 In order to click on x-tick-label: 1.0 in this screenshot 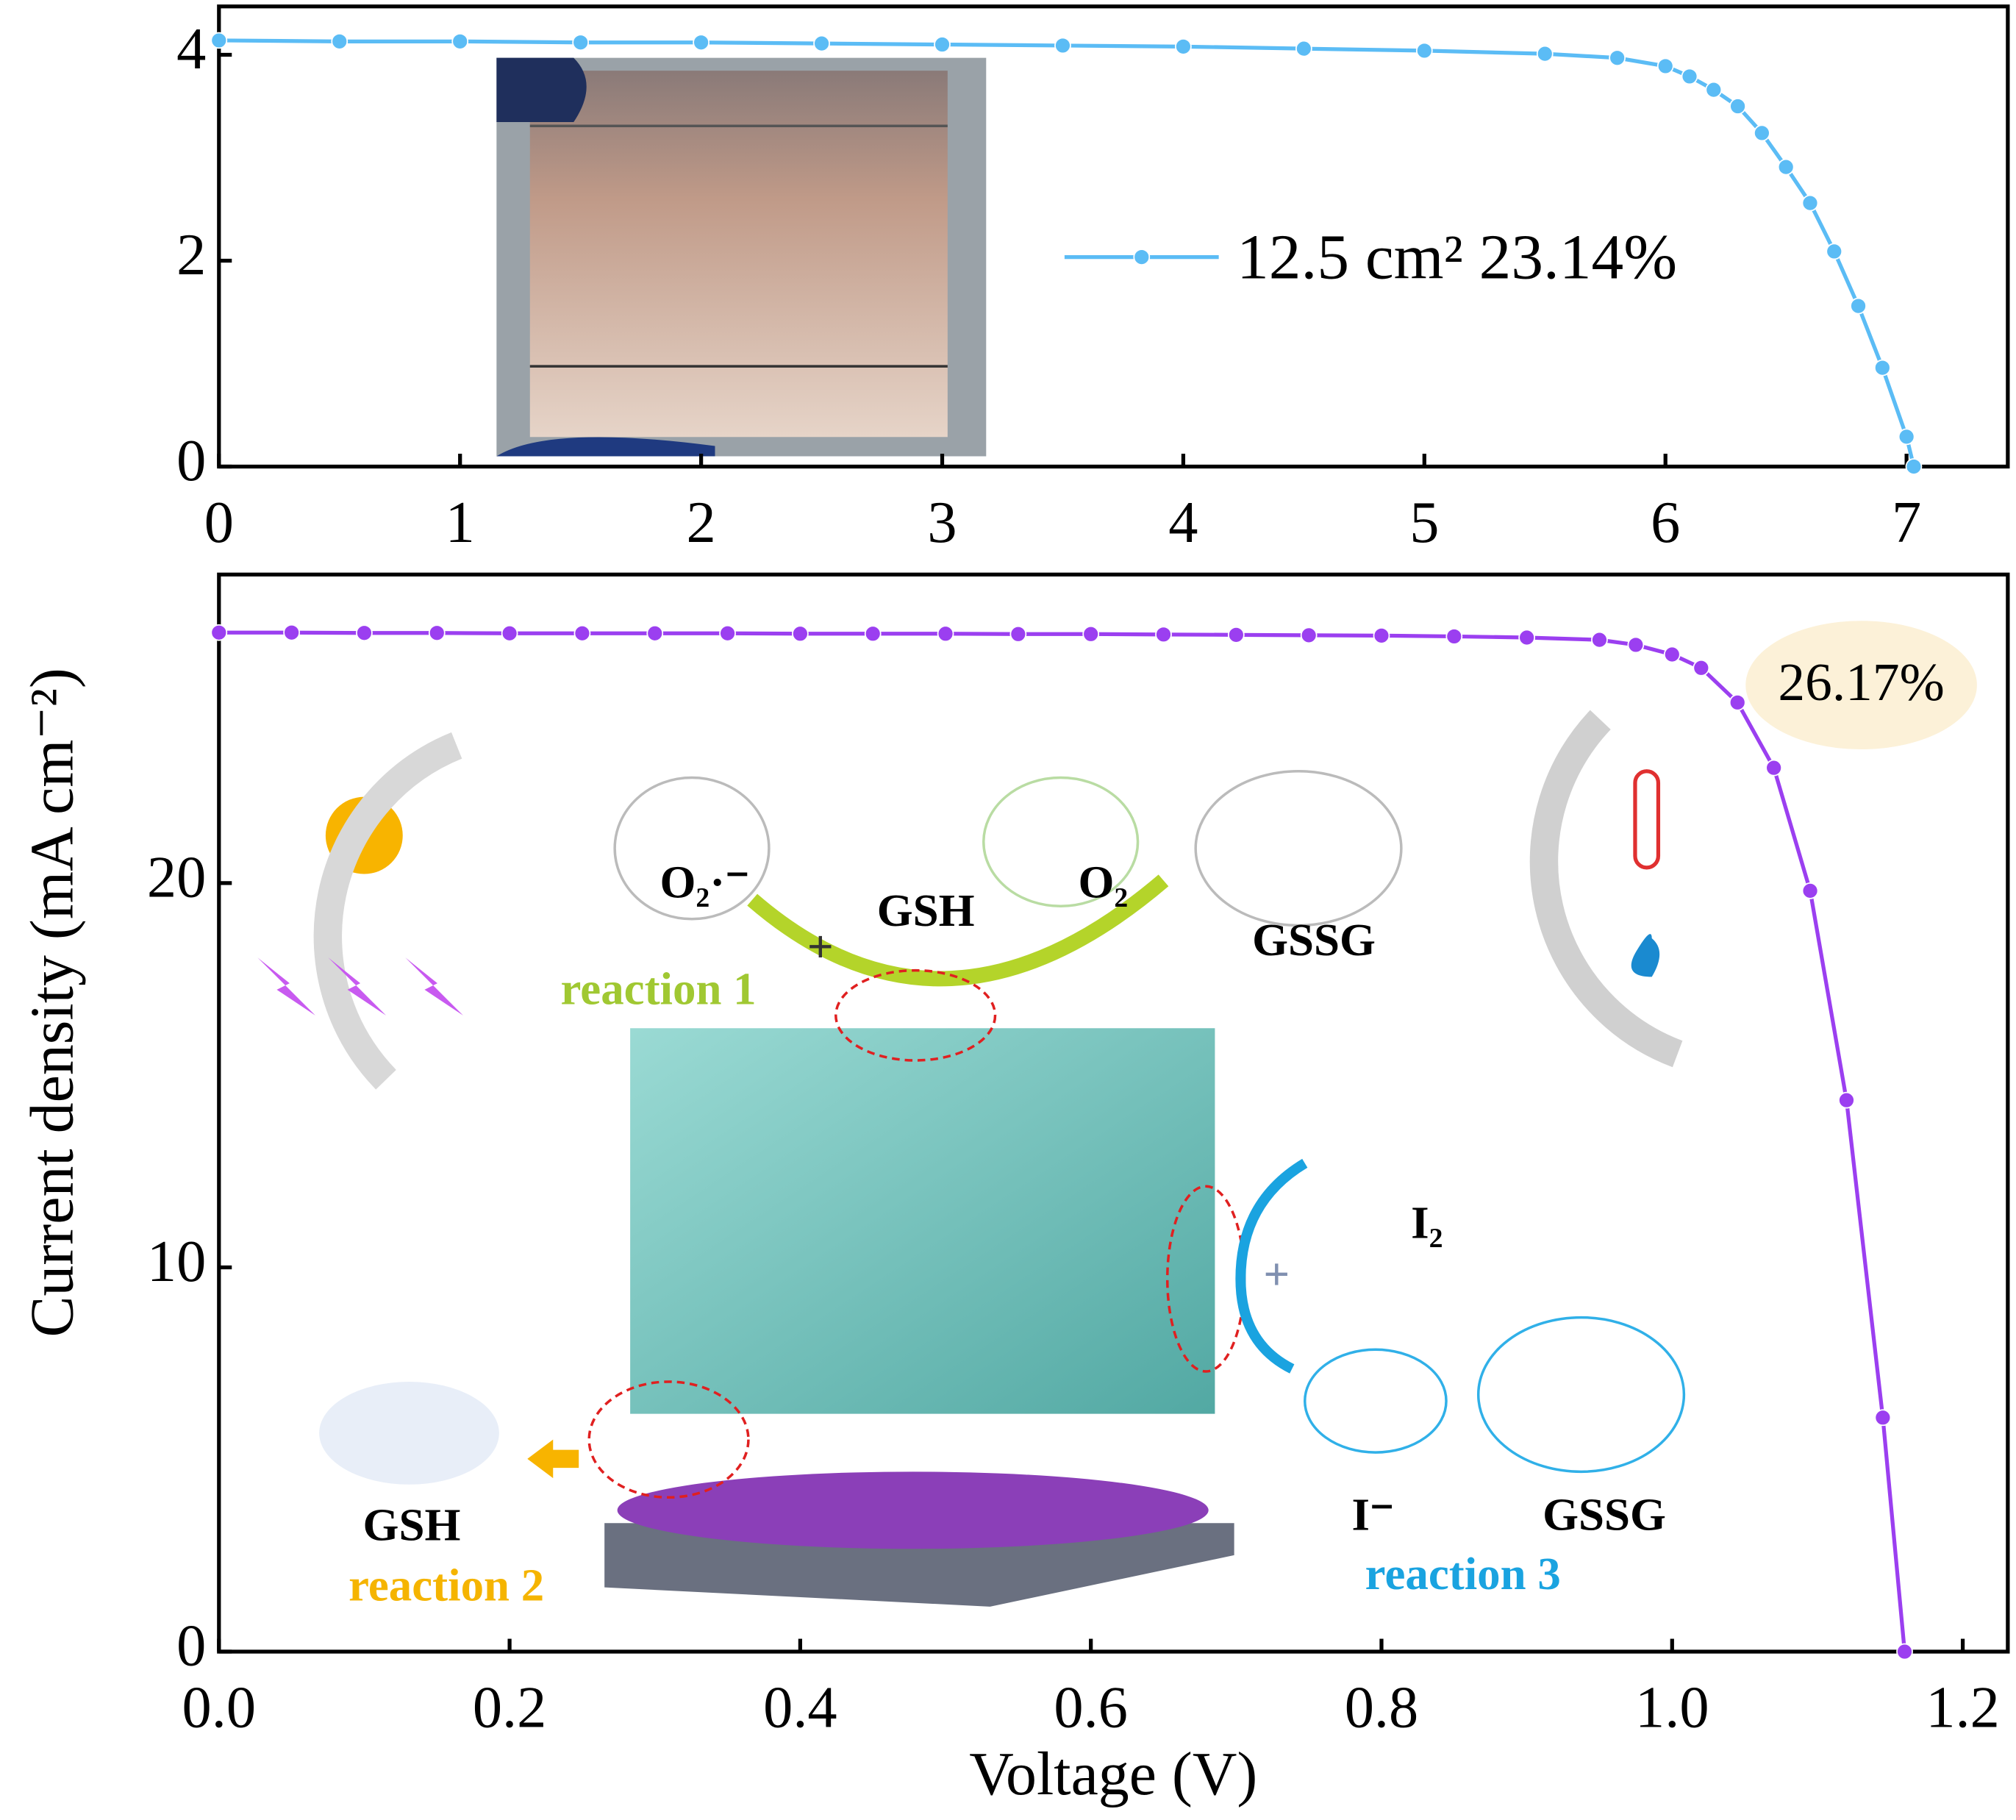, I will do `click(1672, 1707)`.